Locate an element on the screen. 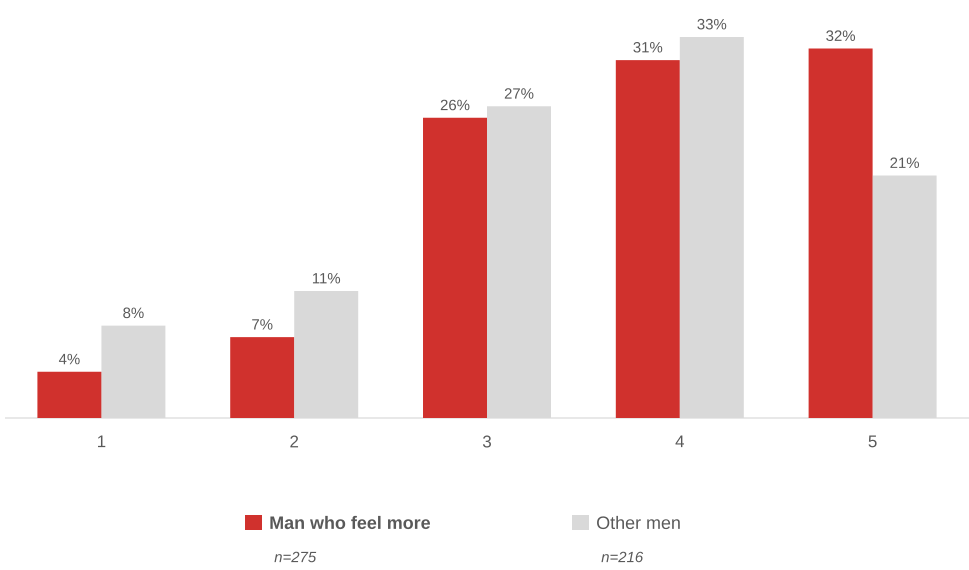  data-label: 31% is located at coordinates (647, 47).